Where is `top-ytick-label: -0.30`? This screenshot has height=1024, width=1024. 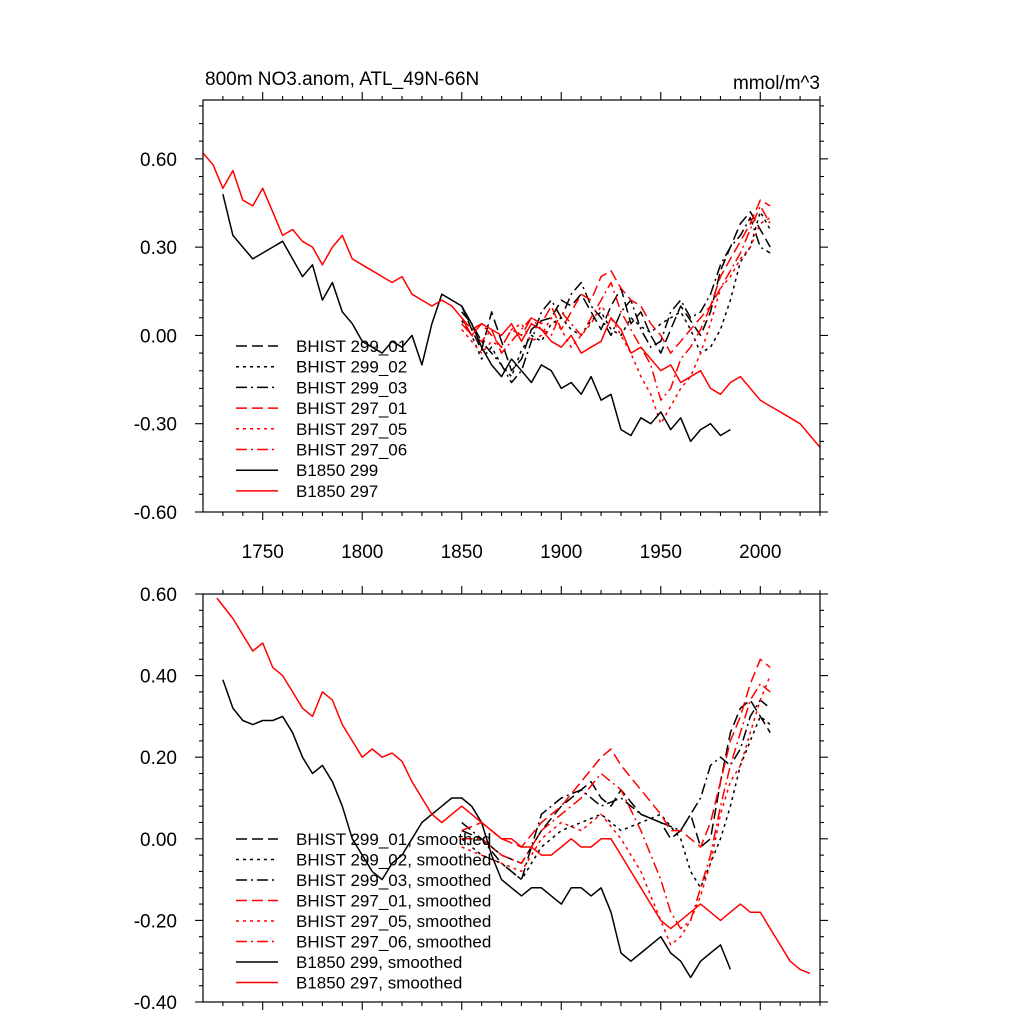
top-ytick-label: -0.30 is located at coordinates (155, 425).